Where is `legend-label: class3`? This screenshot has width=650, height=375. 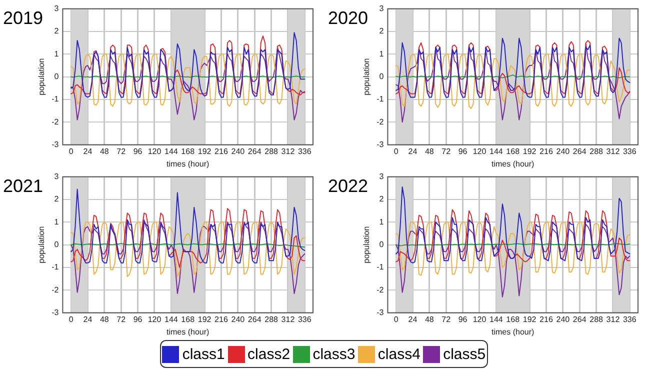
legend-label: class3 is located at coordinates (334, 354).